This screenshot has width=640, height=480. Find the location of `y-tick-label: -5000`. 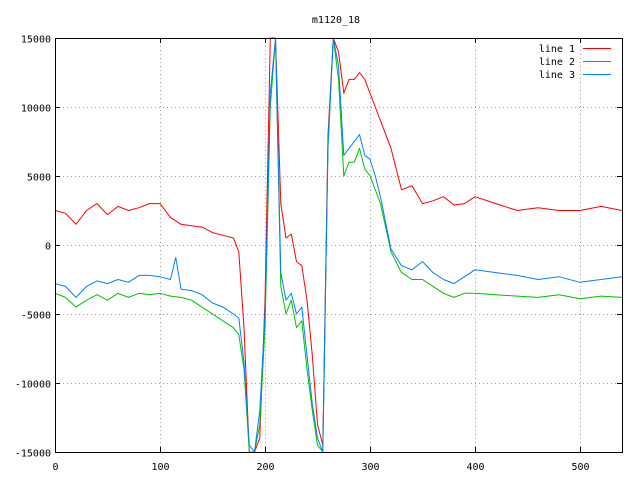

y-tick-label: -5000 is located at coordinates (36, 316).